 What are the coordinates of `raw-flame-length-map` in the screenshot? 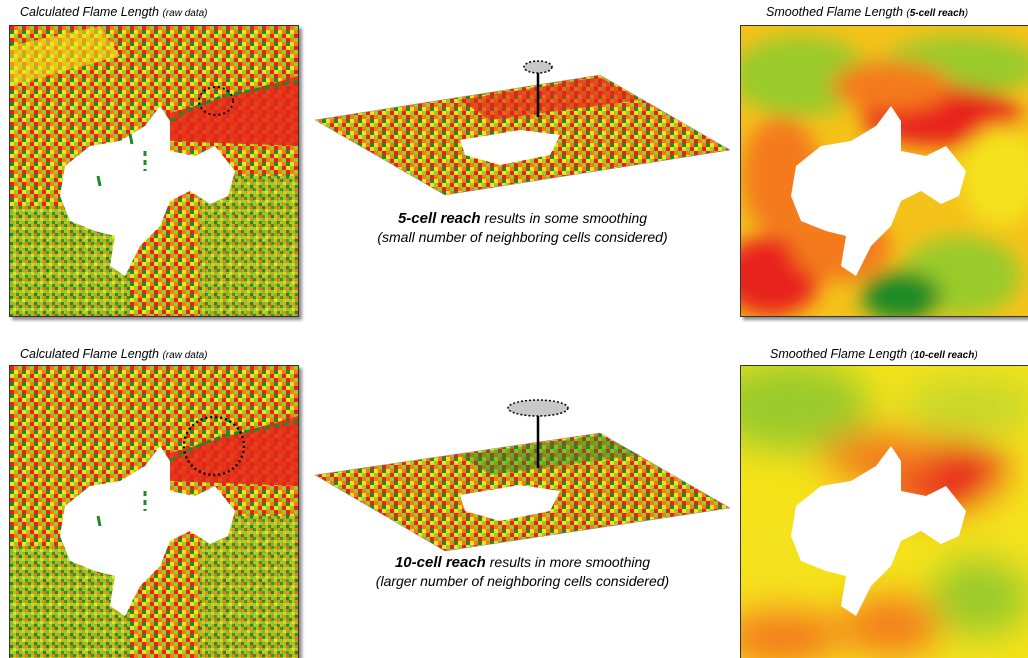 It's located at (154, 171).